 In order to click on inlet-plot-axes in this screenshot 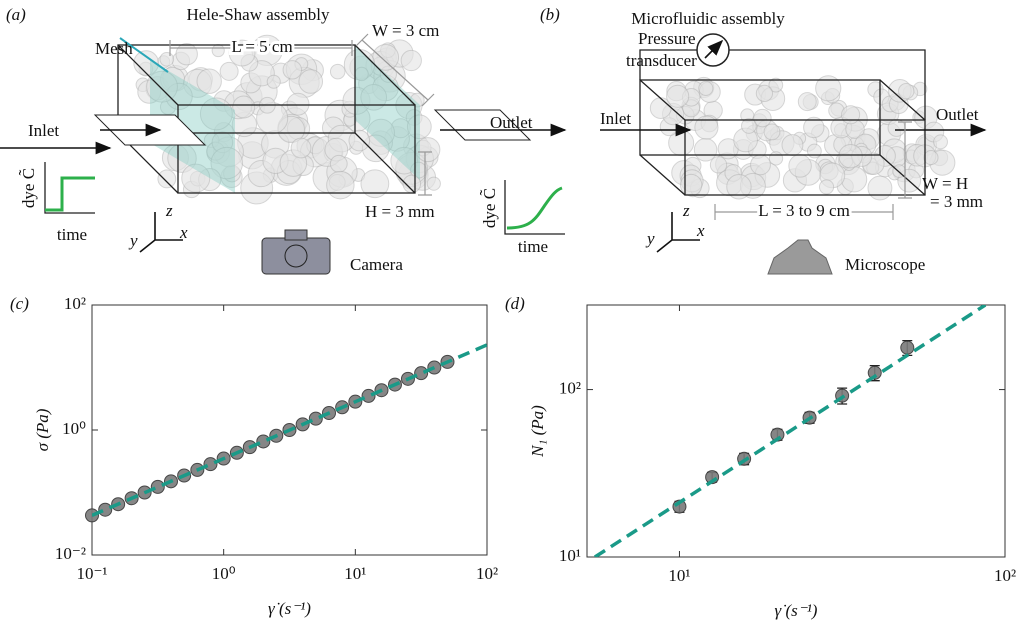, I will do `click(69, 188)`.